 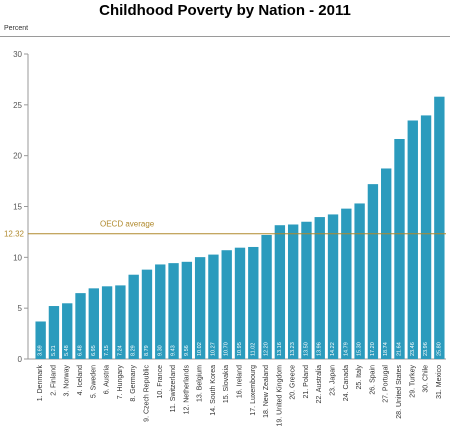 What do you see at coordinates (16, 28) in the screenshot?
I see `y-axis-label: Percent` at bounding box center [16, 28].